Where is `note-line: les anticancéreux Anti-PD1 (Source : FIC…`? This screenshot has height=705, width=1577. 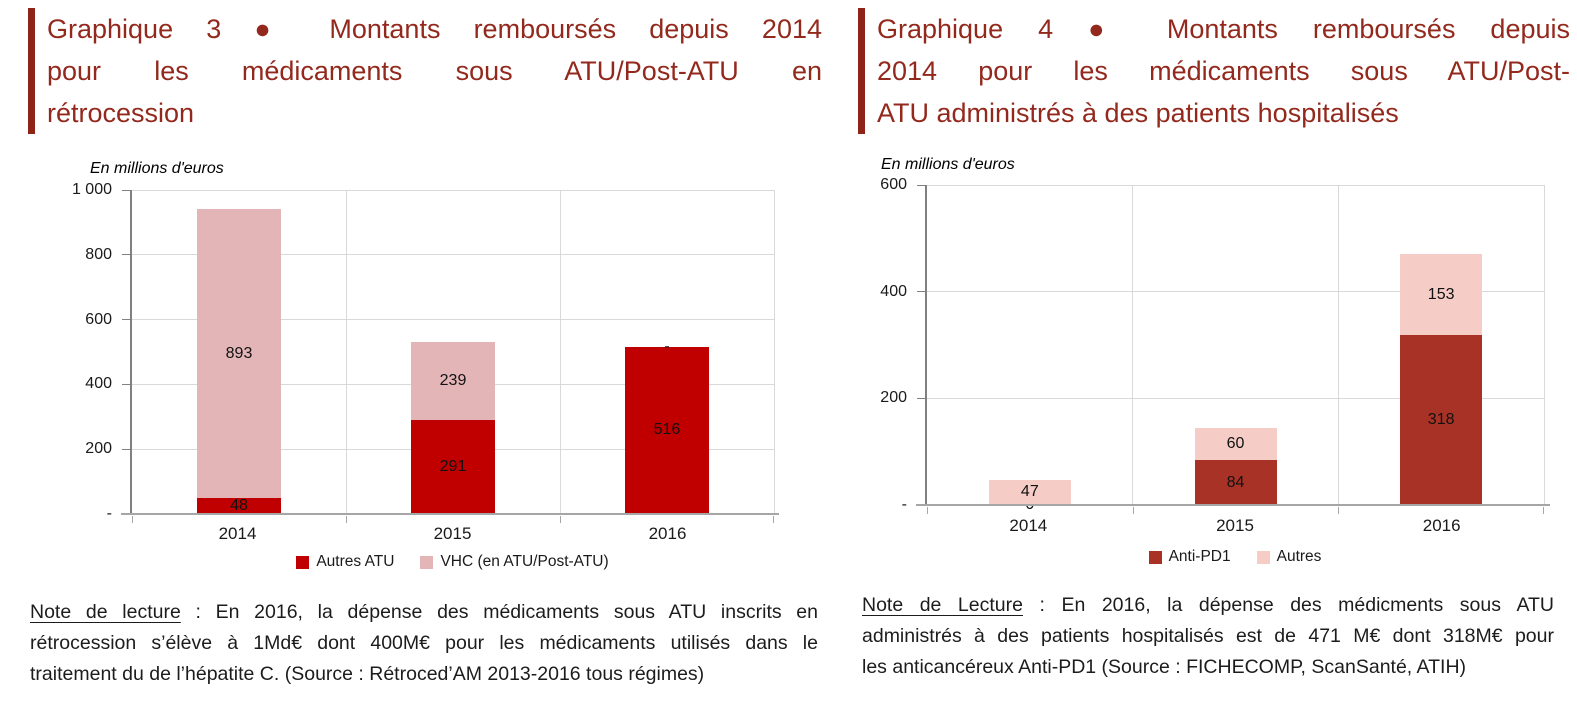
note-line: les anticancéreux Anti-PD1 (Source : FIC… is located at coordinates (1164, 667).